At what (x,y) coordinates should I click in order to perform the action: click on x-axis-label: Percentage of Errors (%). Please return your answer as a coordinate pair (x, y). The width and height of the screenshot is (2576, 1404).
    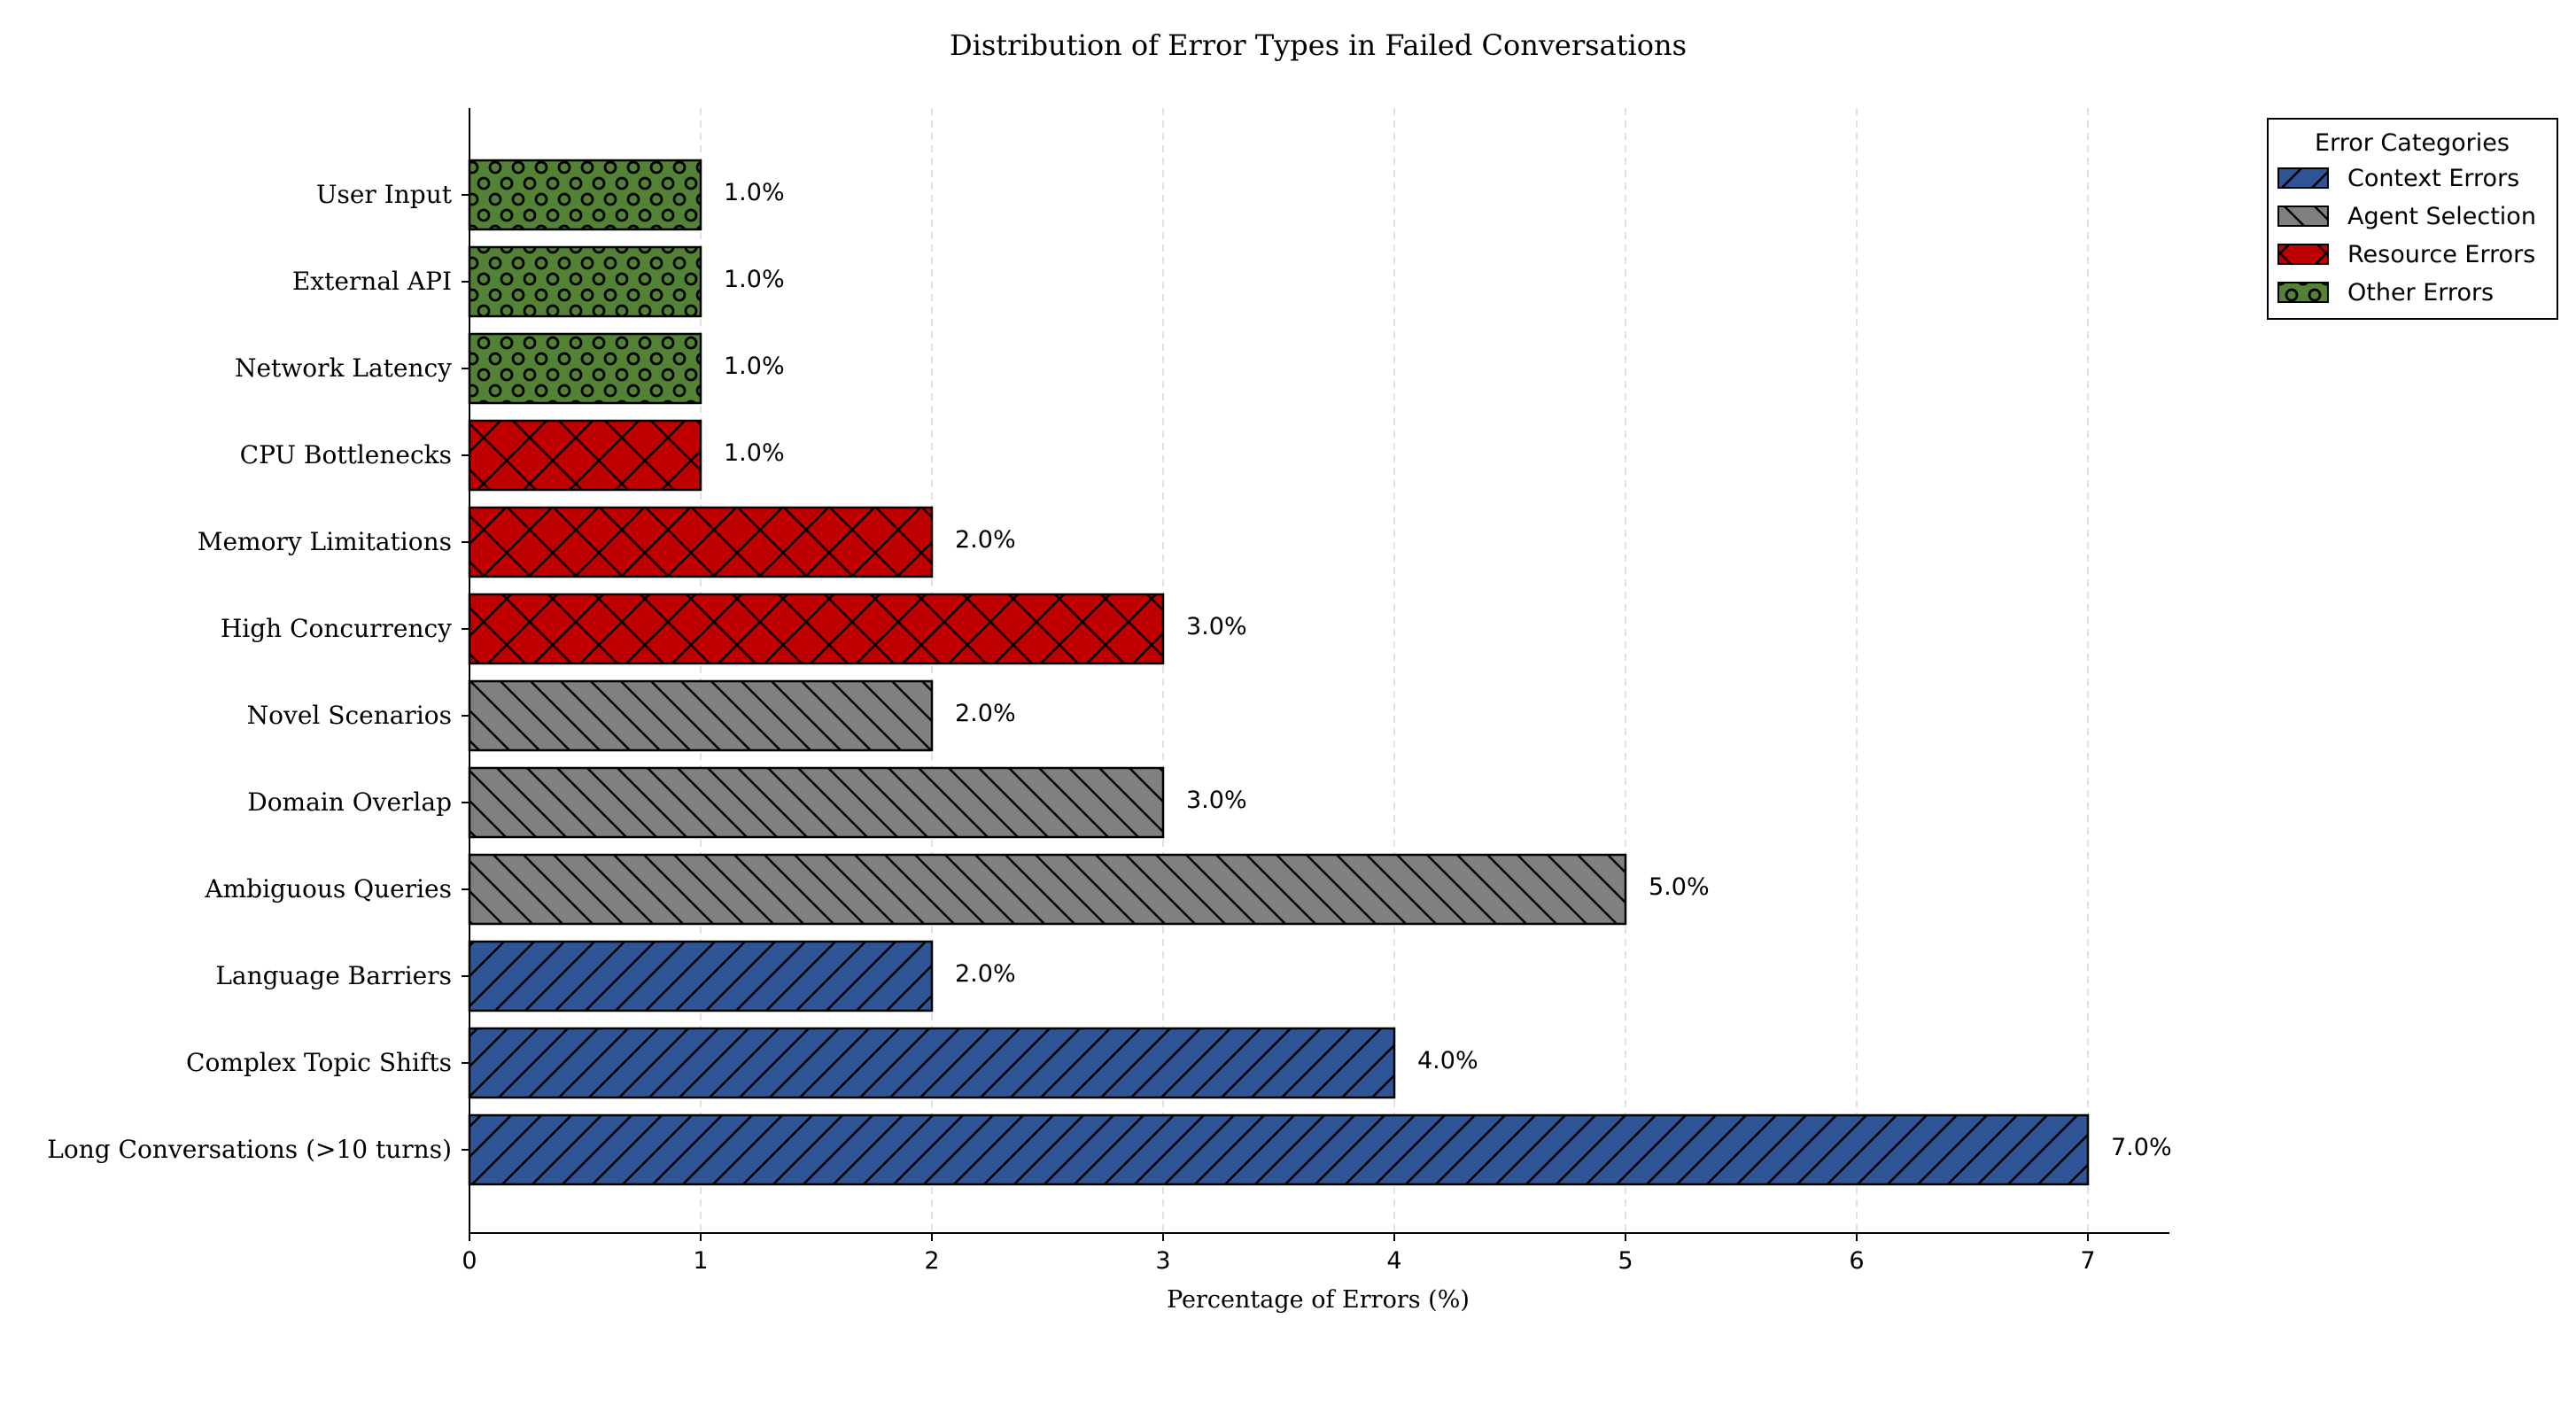
    Looking at the image, I should click on (1318, 1300).